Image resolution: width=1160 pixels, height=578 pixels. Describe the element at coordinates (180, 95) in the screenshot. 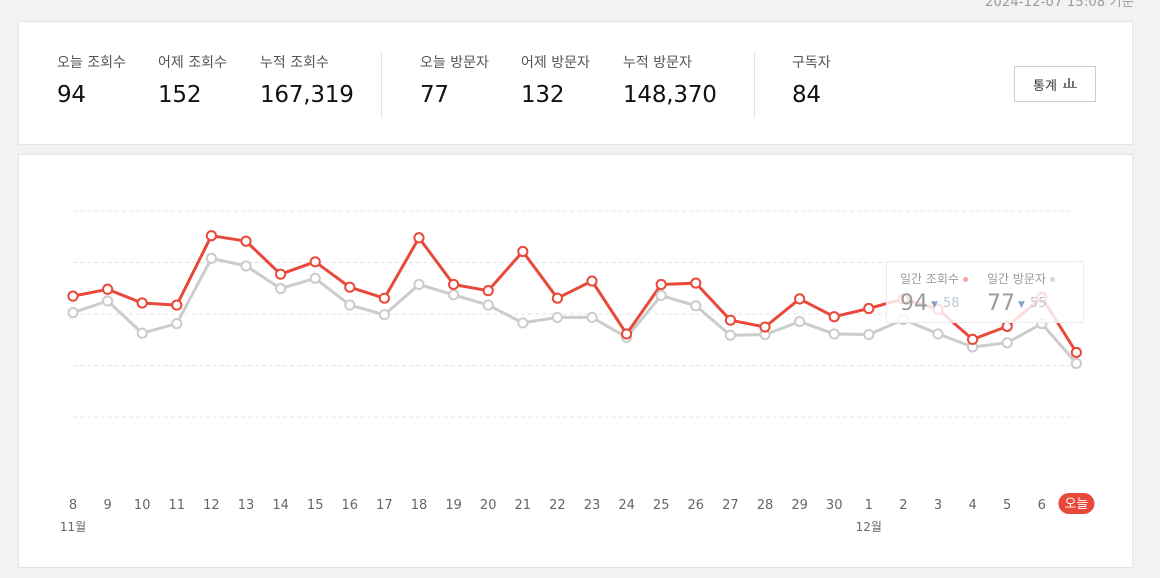

I see `stat-value: 152` at that location.